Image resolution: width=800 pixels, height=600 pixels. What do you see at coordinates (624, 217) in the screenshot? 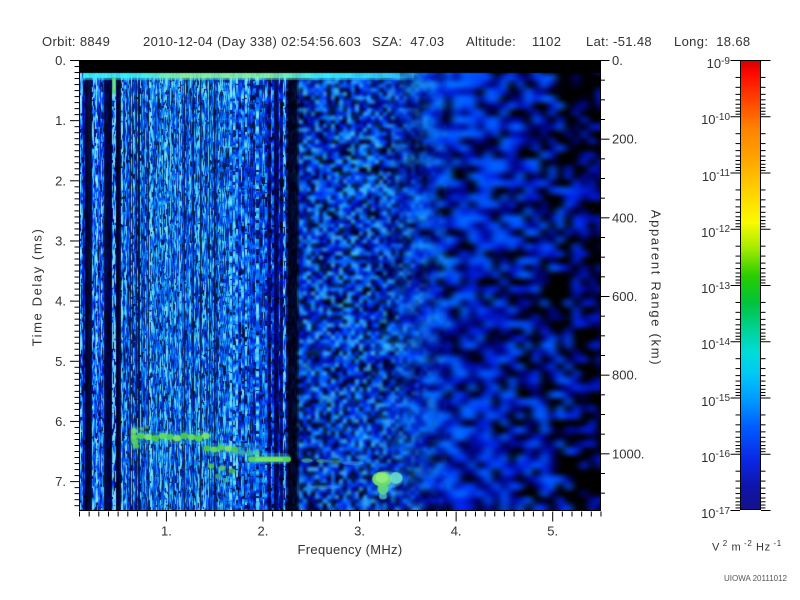
I see `svg-text: 400.` at bounding box center [624, 217].